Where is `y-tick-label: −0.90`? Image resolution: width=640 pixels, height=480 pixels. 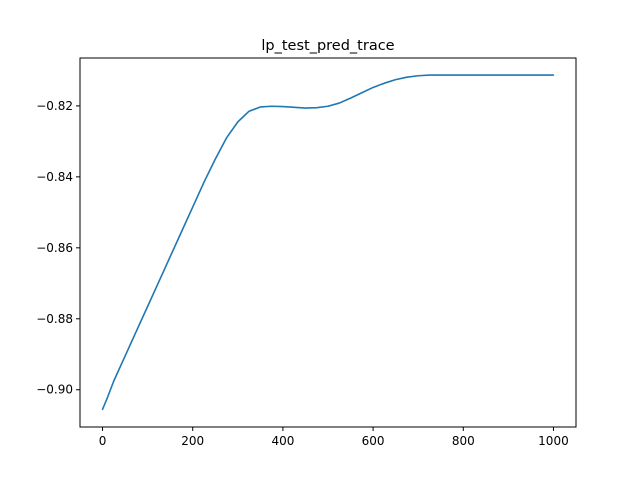 y-tick-label: −0.90 is located at coordinates (54, 390).